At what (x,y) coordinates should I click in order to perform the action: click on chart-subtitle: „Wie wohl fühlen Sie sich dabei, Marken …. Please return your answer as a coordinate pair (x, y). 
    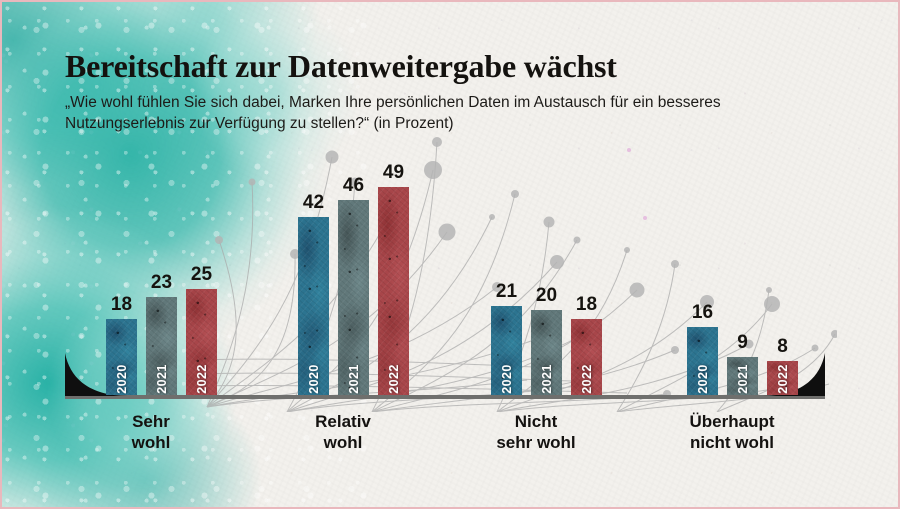
    Looking at the image, I should click on (393, 113).